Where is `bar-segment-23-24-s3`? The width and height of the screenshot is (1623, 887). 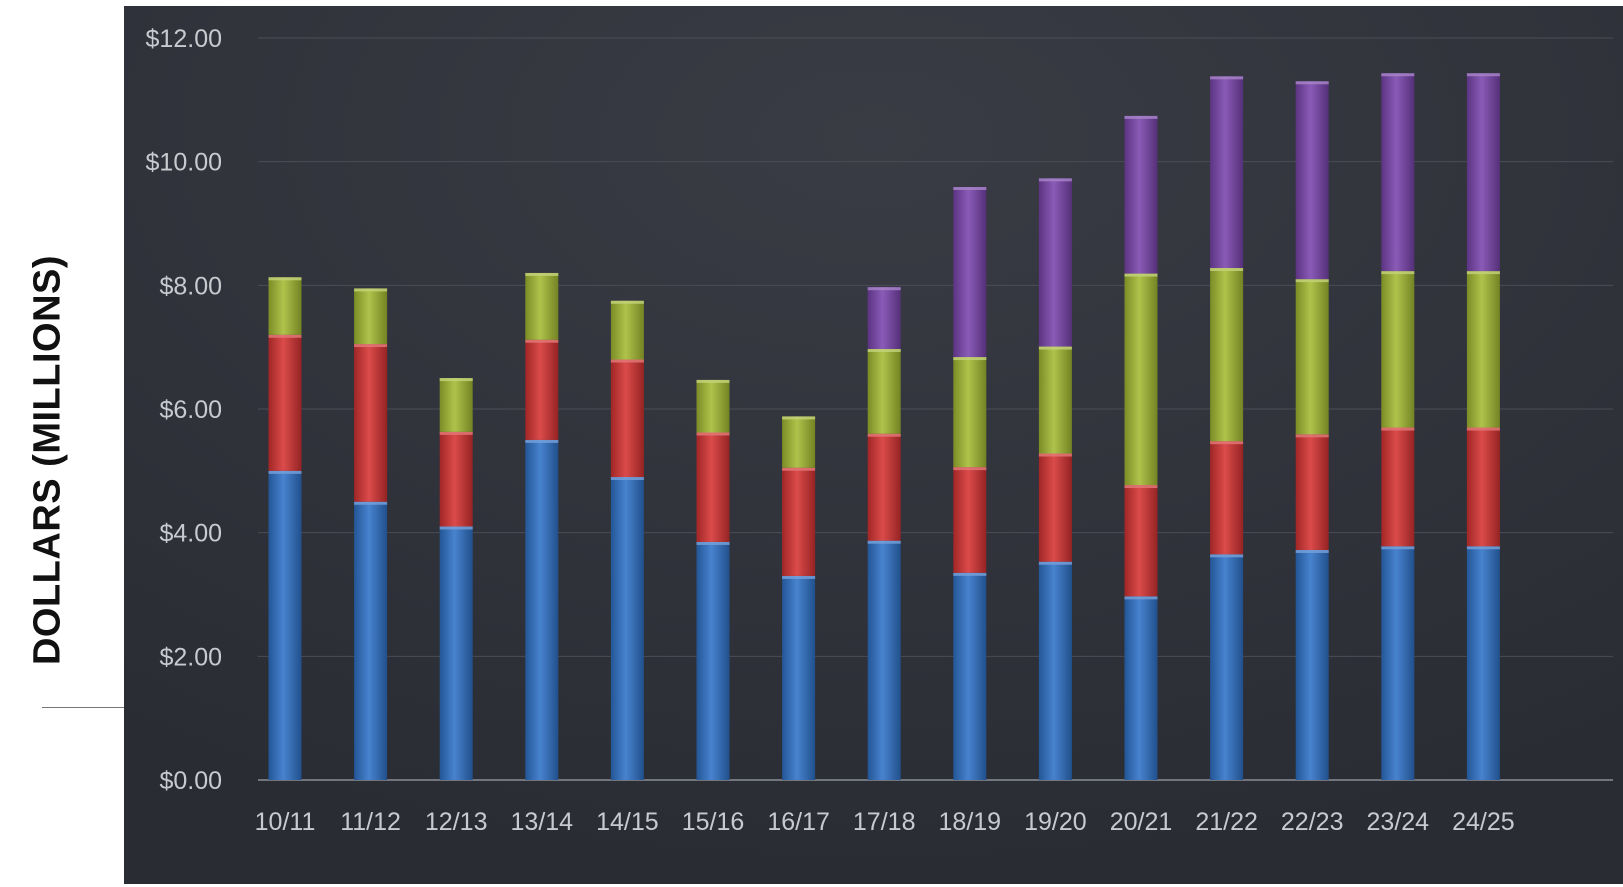 bar-segment-23-24-s3 is located at coordinates (1398, 349).